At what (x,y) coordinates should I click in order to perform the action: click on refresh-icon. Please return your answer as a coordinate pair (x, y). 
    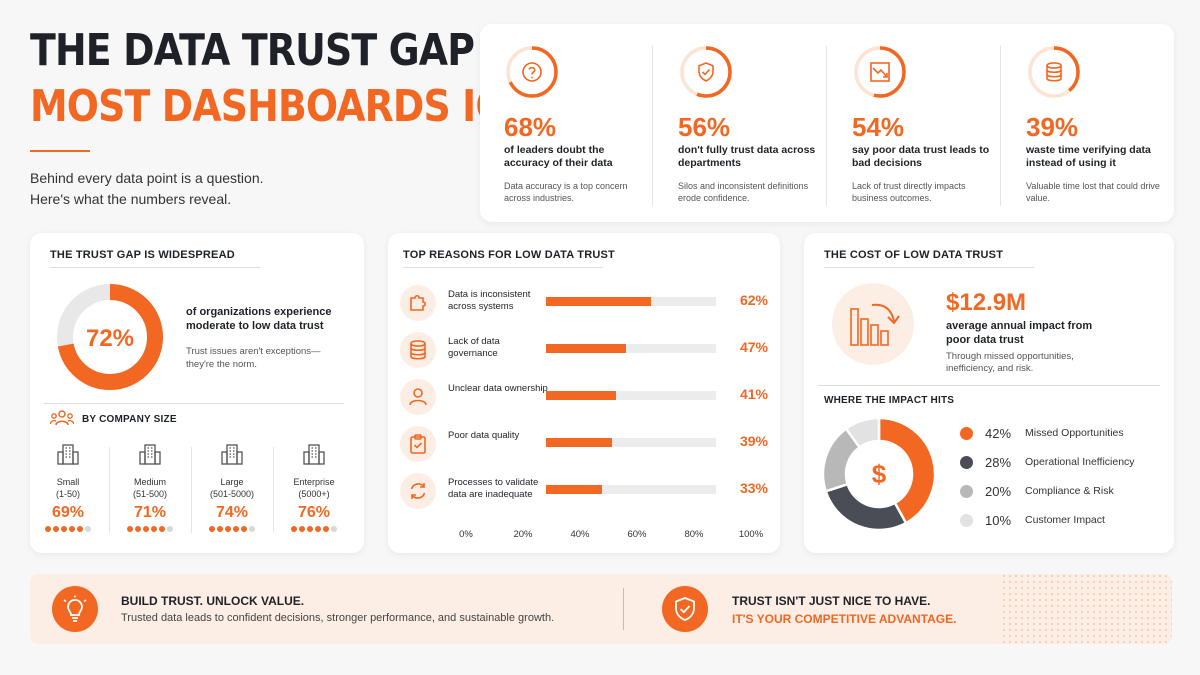
    Looking at the image, I should click on (418, 491).